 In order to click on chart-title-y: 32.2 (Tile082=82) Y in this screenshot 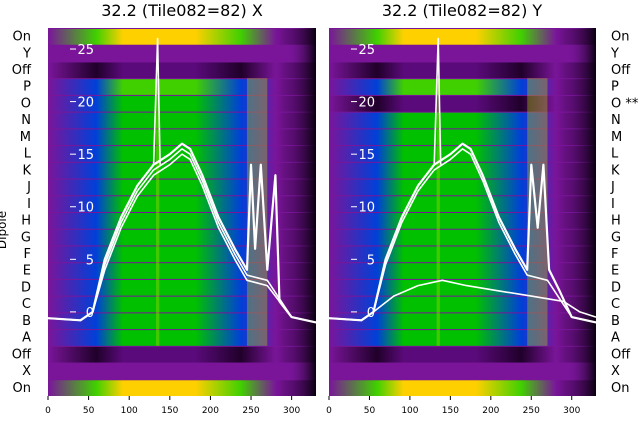, I will do `click(462, 10)`.